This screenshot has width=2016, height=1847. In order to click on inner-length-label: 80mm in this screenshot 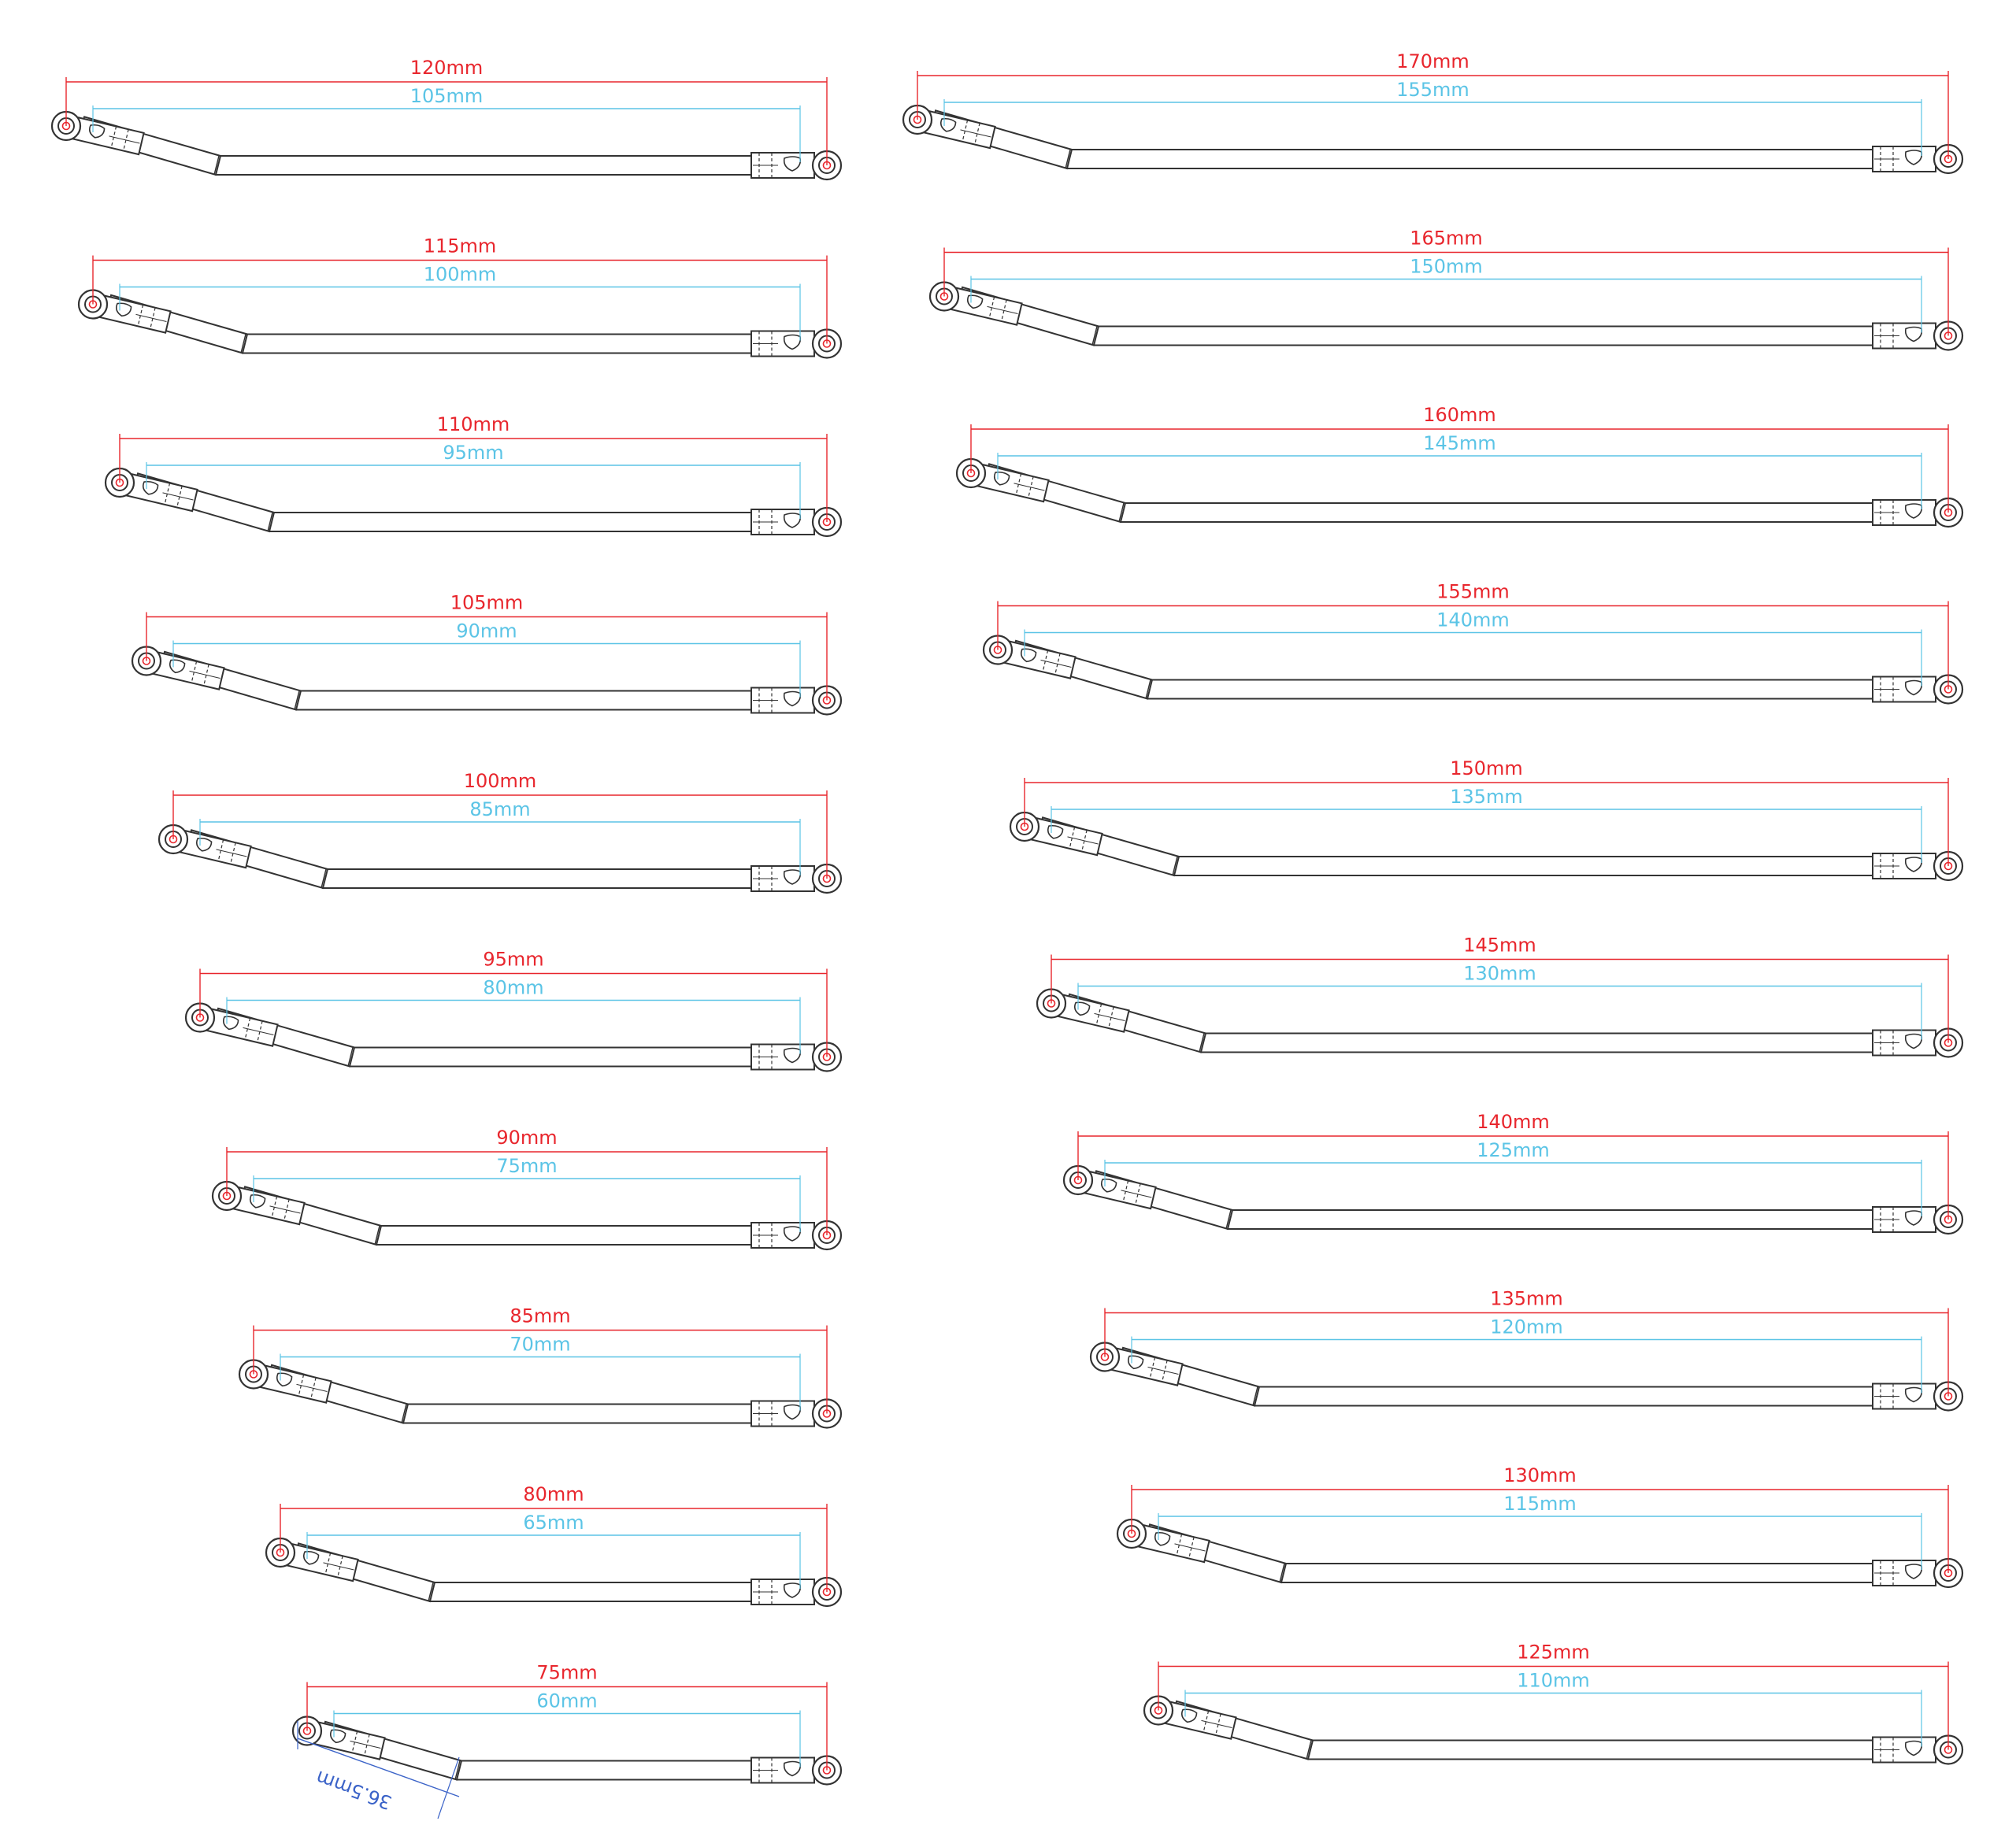, I will do `click(513, 988)`.